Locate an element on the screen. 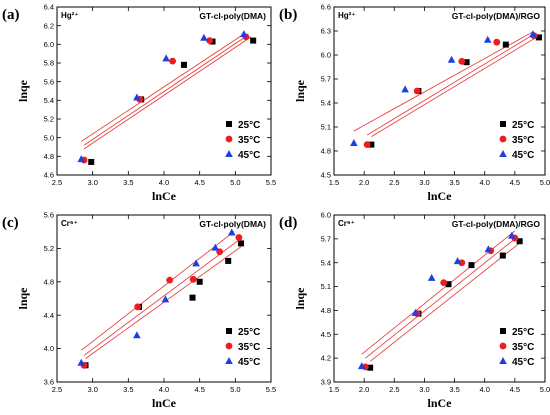 The image size is (550, 415). y-tick-label: 5.7 is located at coordinates (326, 79).